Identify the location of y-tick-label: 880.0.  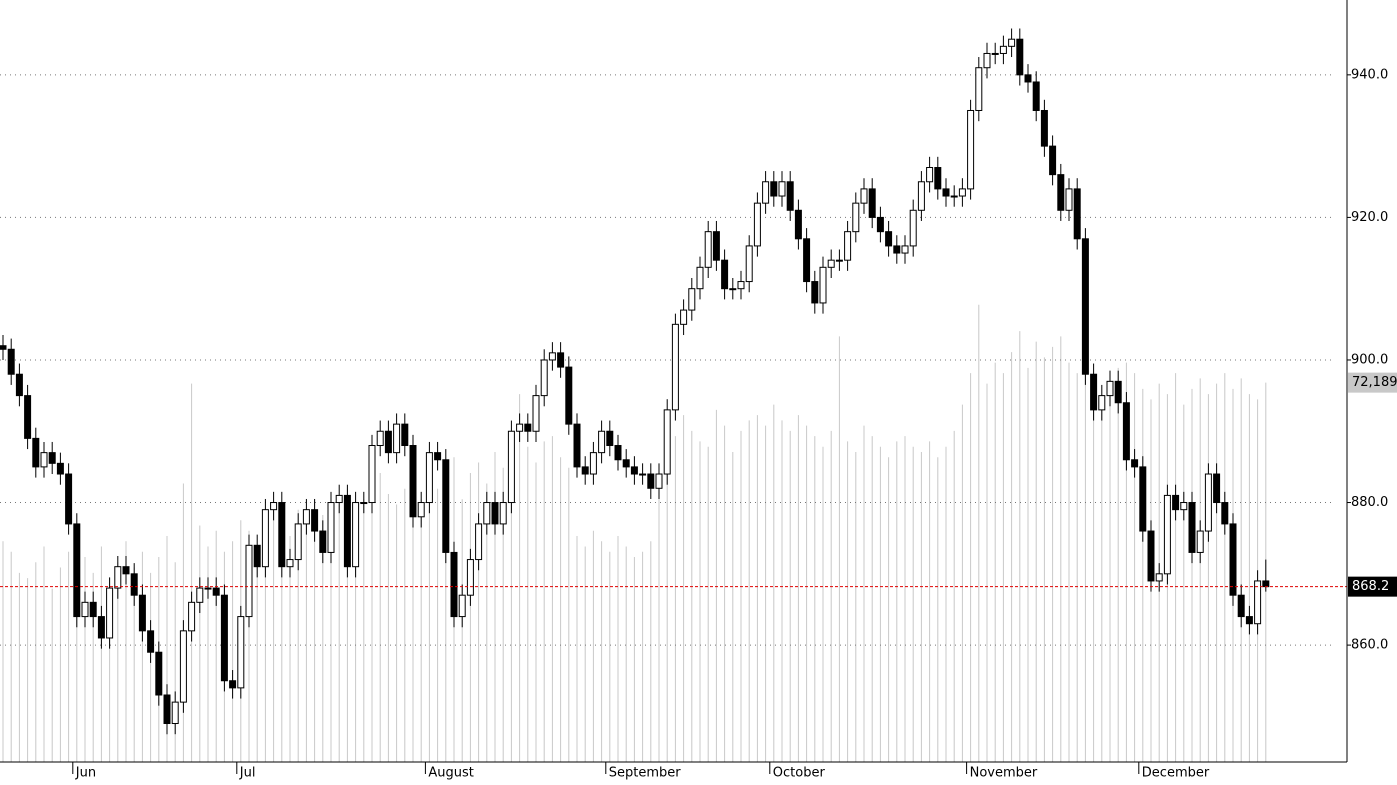
(1369, 502).